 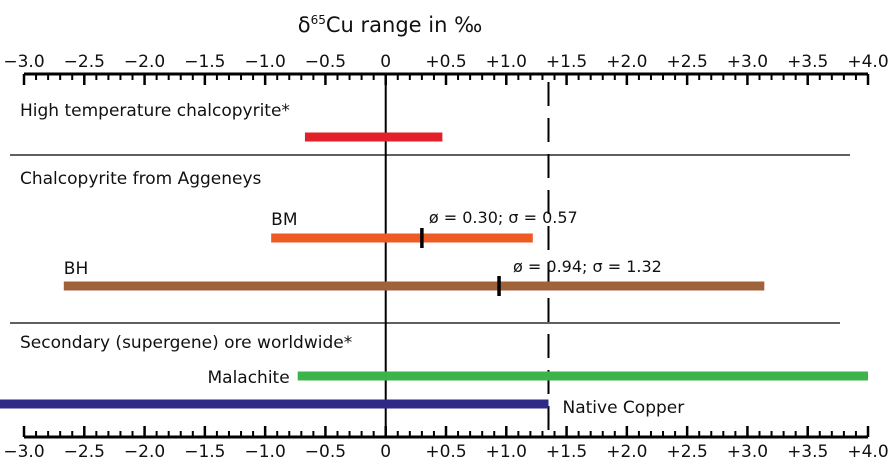 What do you see at coordinates (284, 220) in the screenshot?
I see `bar-label-bm: BM` at bounding box center [284, 220].